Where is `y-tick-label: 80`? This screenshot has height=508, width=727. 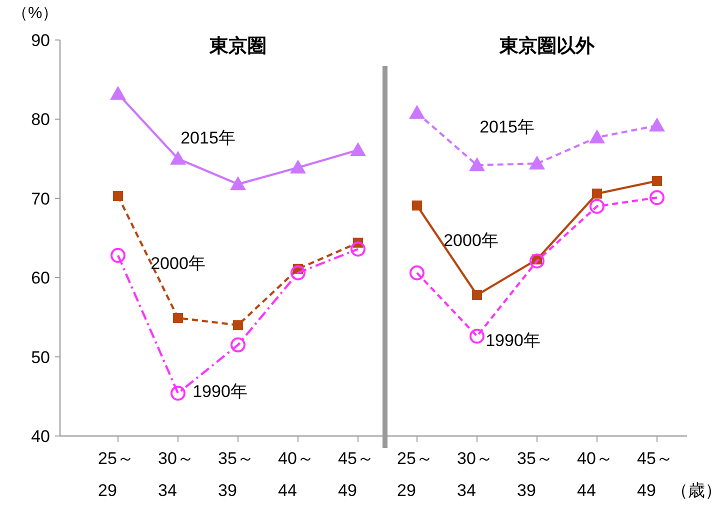 y-tick-label: 80 is located at coordinates (40, 120).